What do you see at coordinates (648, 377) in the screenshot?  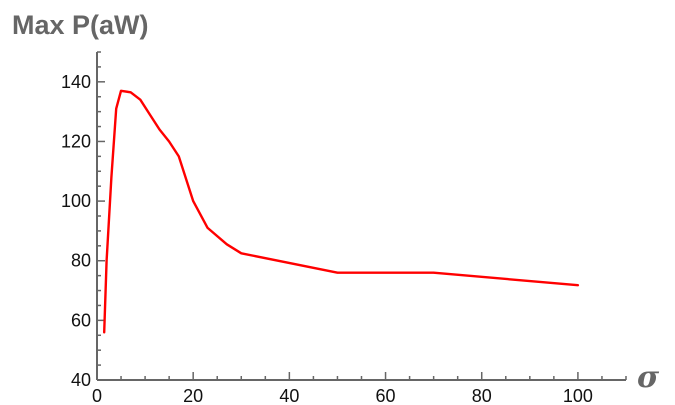 I see `x-axis-title: σ` at bounding box center [648, 377].